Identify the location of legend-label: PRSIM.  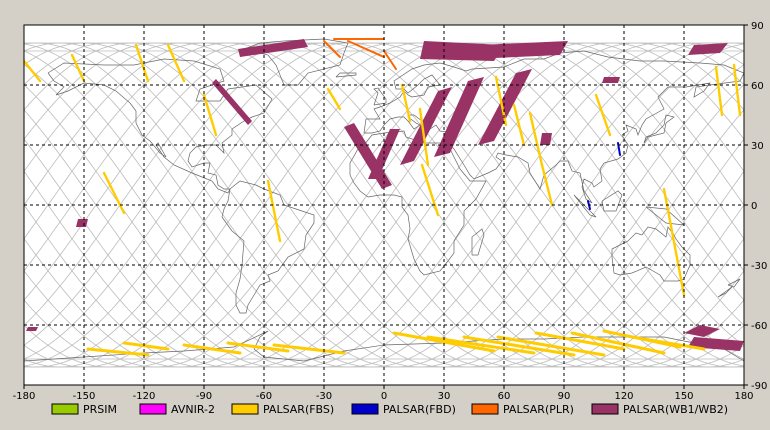
(100, 409).